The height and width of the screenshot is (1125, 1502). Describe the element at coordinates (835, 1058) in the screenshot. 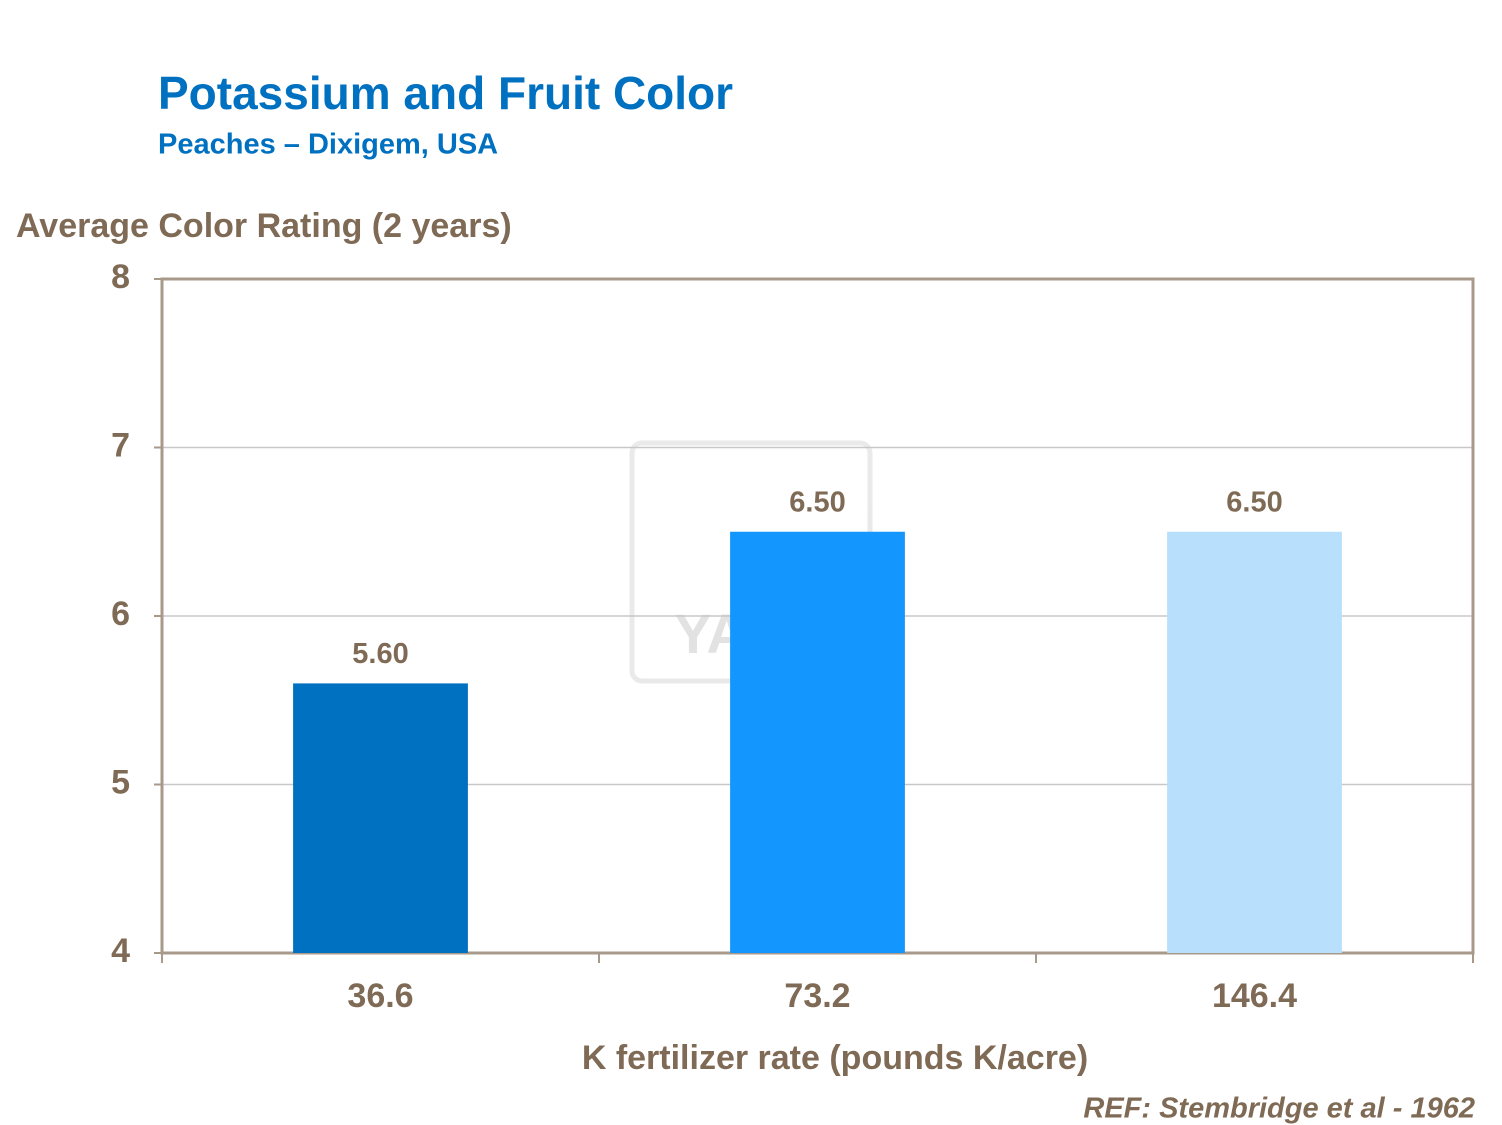

I see `x-axis-label: K fertilizer rate (pounds K/acre)` at that location.